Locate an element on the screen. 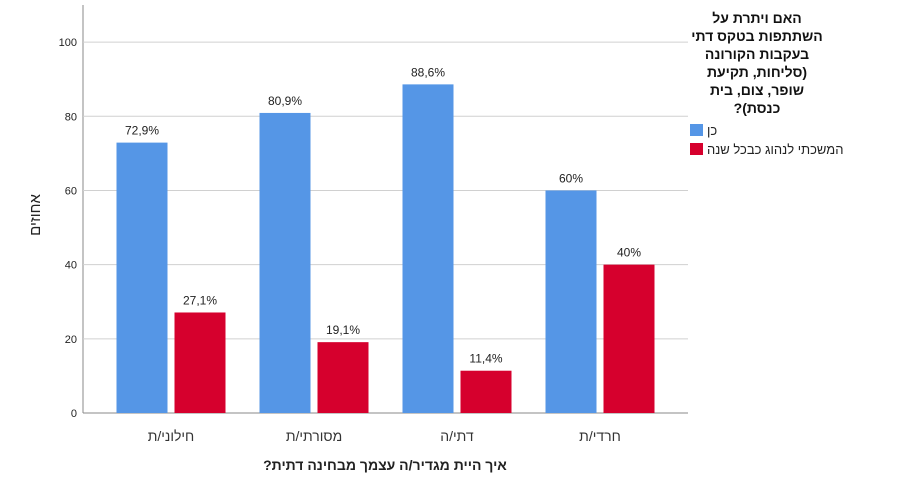  y-tick-label: 60 is located at coordinates (71, 191).